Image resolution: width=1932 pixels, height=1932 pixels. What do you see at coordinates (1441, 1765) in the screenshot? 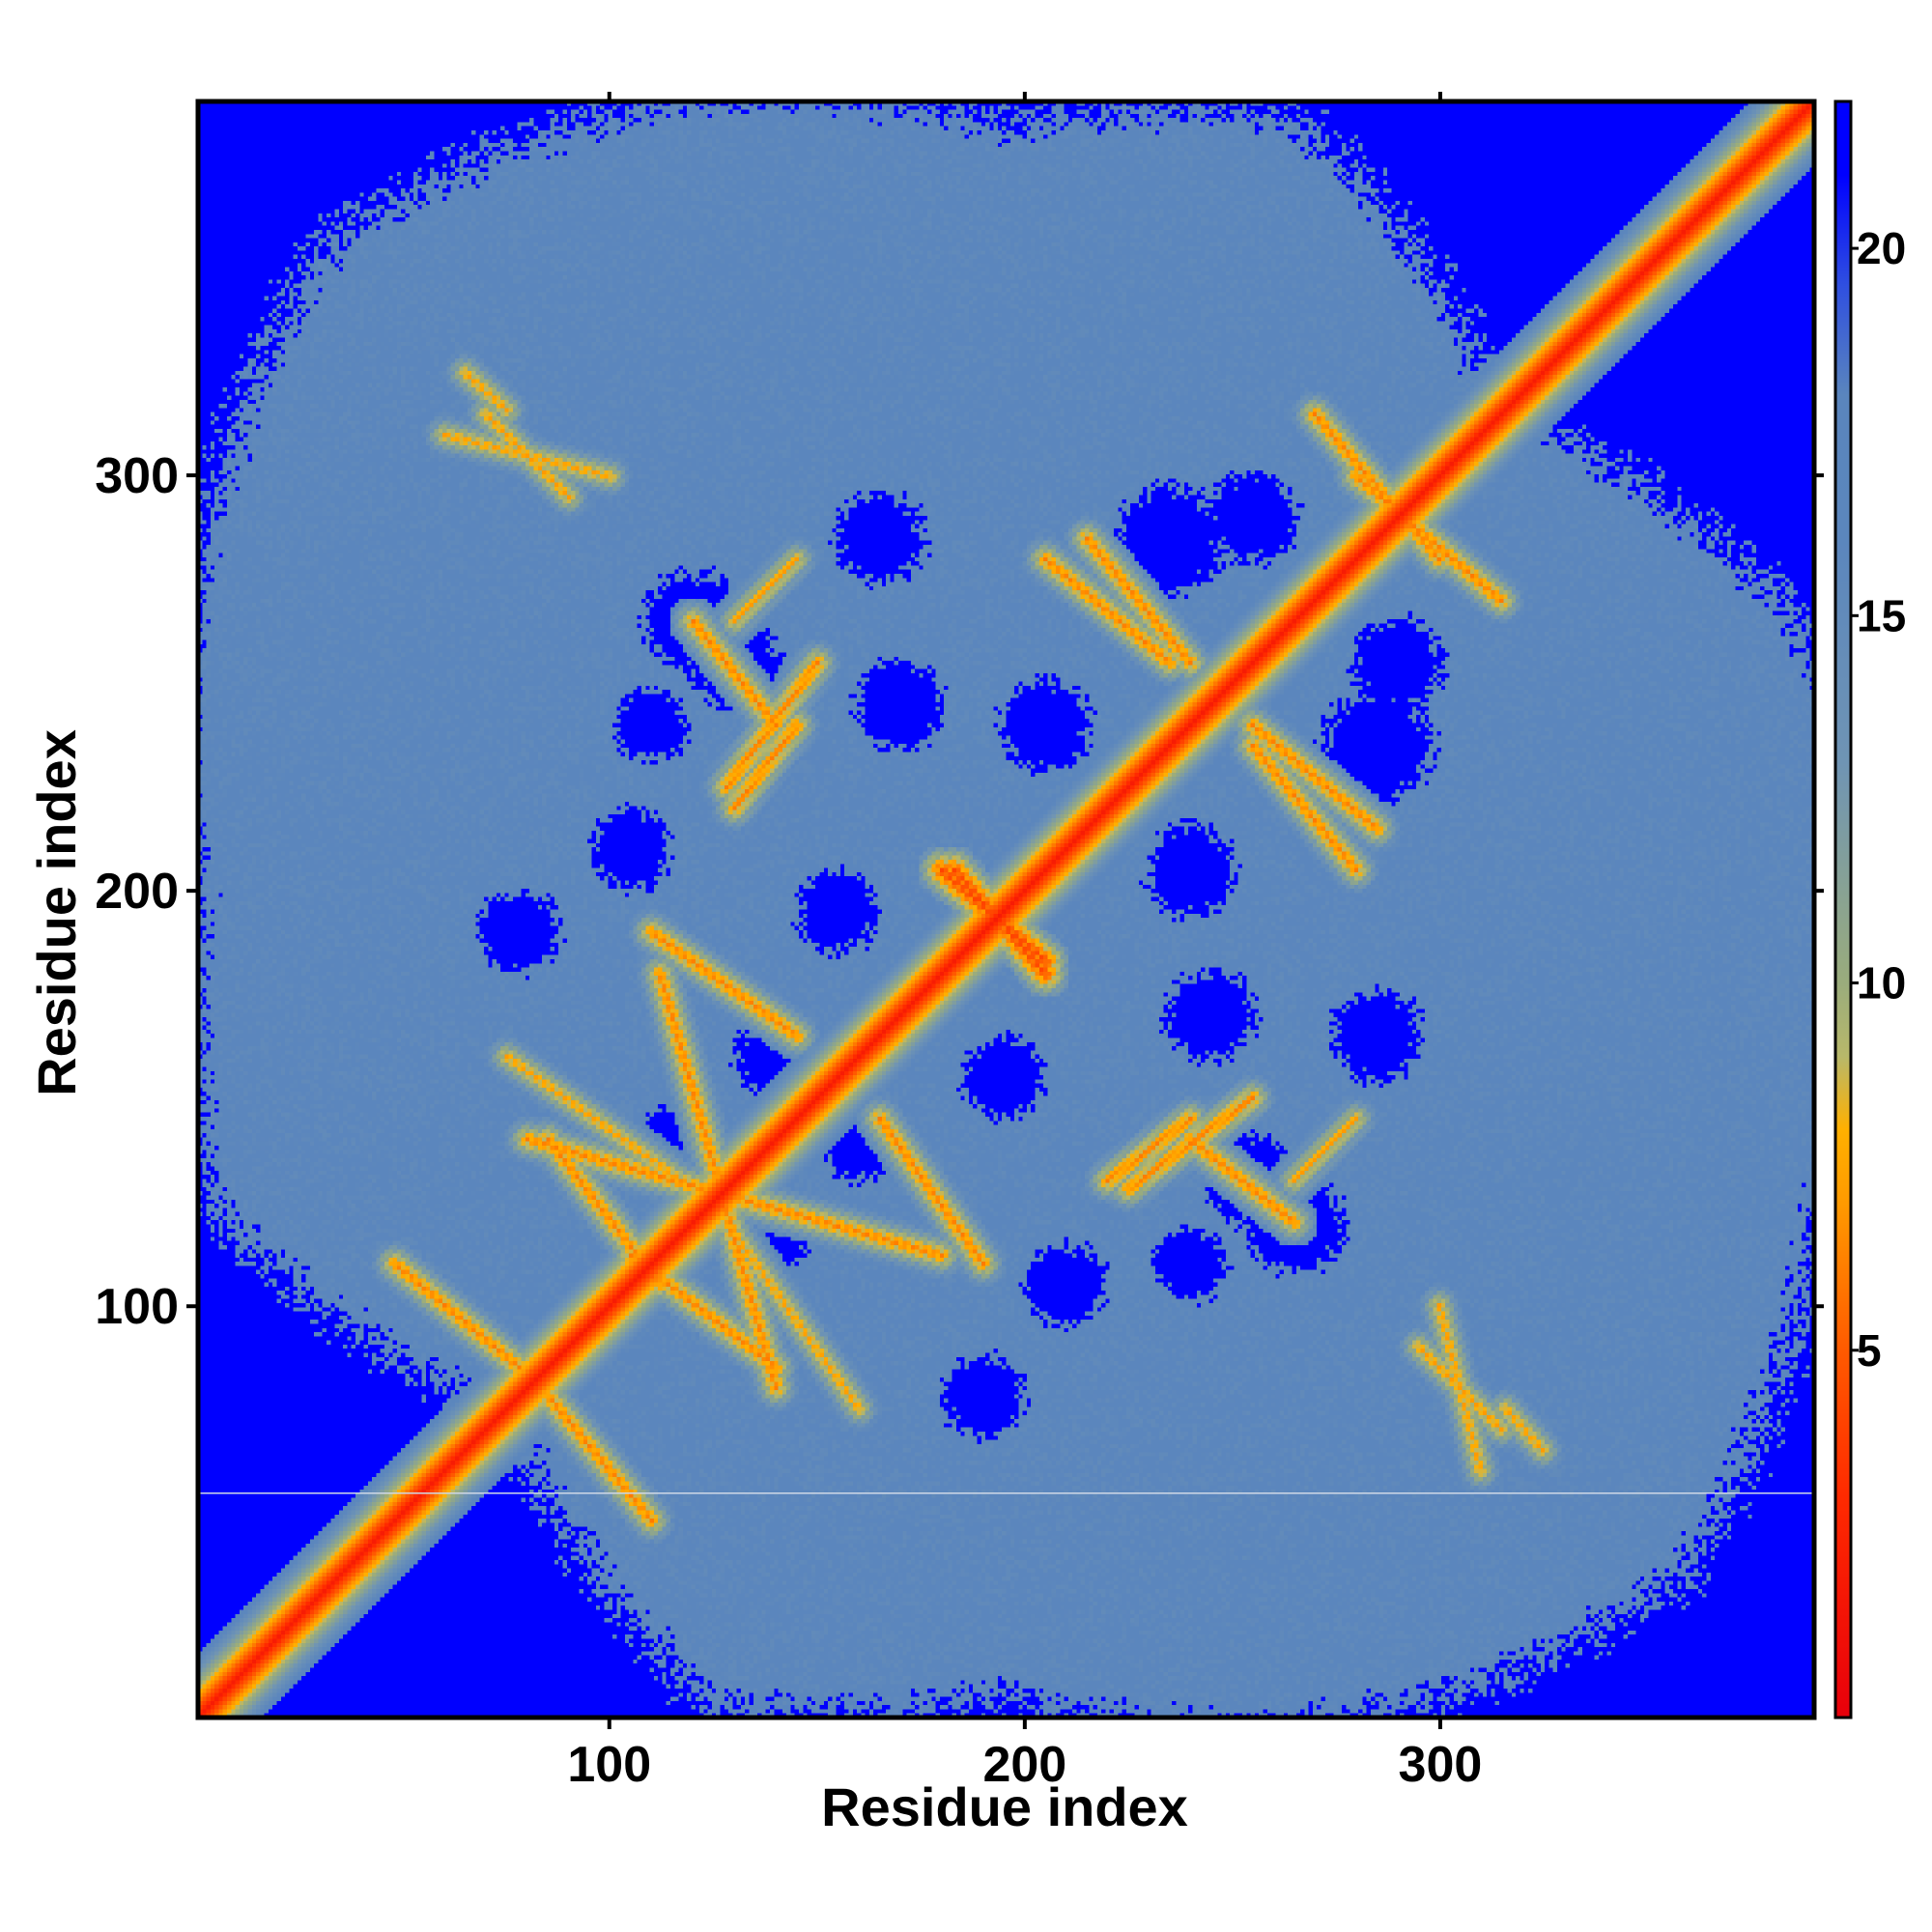
I see `x-tick-label: 300` at bounding box center [1441, 1765].